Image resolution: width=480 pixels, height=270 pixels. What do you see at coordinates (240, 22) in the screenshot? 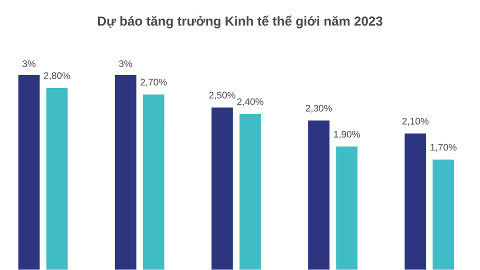
I see `chart-title: Dự báo tăng trưởng Kinh tế thế giới năm 2023` at bounding box center [240, 22].